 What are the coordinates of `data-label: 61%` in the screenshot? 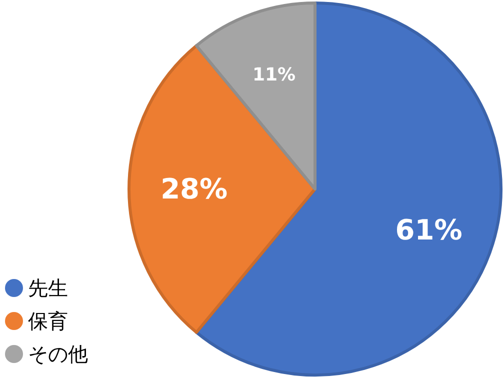 It's located at (428, 229).